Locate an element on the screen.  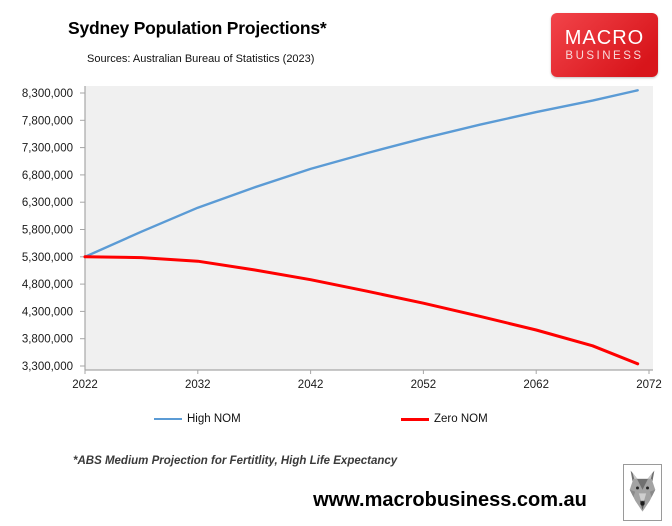
y-axis-tick-label: 5,800,000 is located at coordinates (47, 231).